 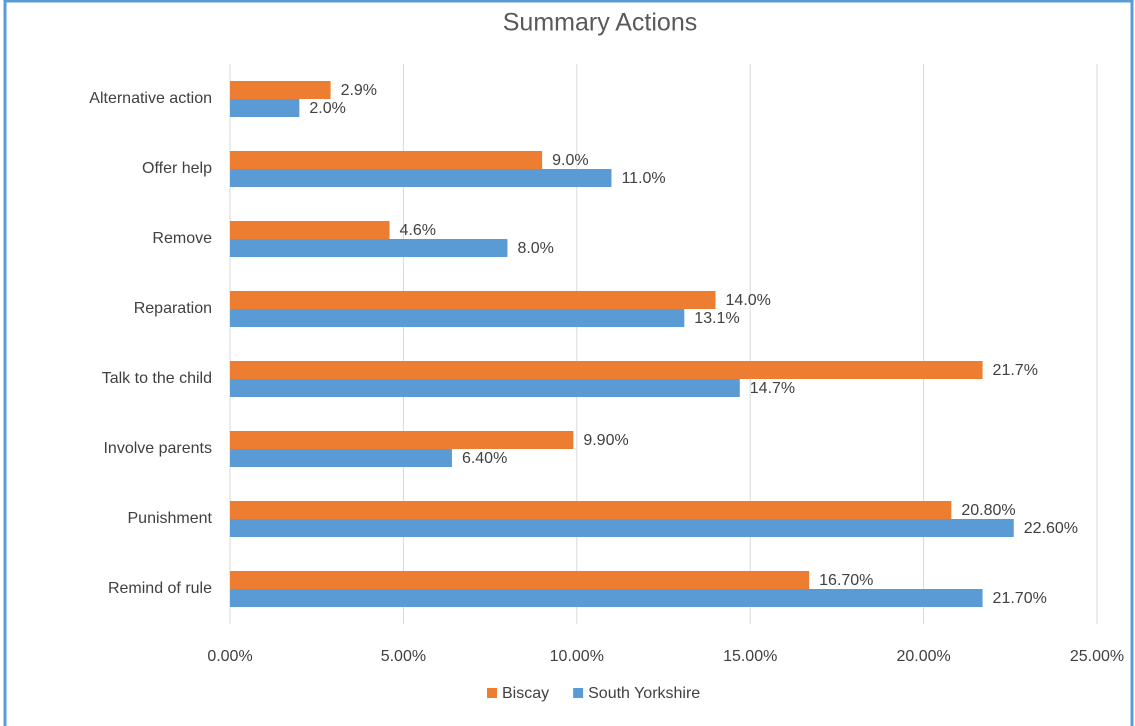 What do you see at coordinates (418, 230) in the screenshot?
I see `data-label: 4.6%` at bounding box center [418, 230].